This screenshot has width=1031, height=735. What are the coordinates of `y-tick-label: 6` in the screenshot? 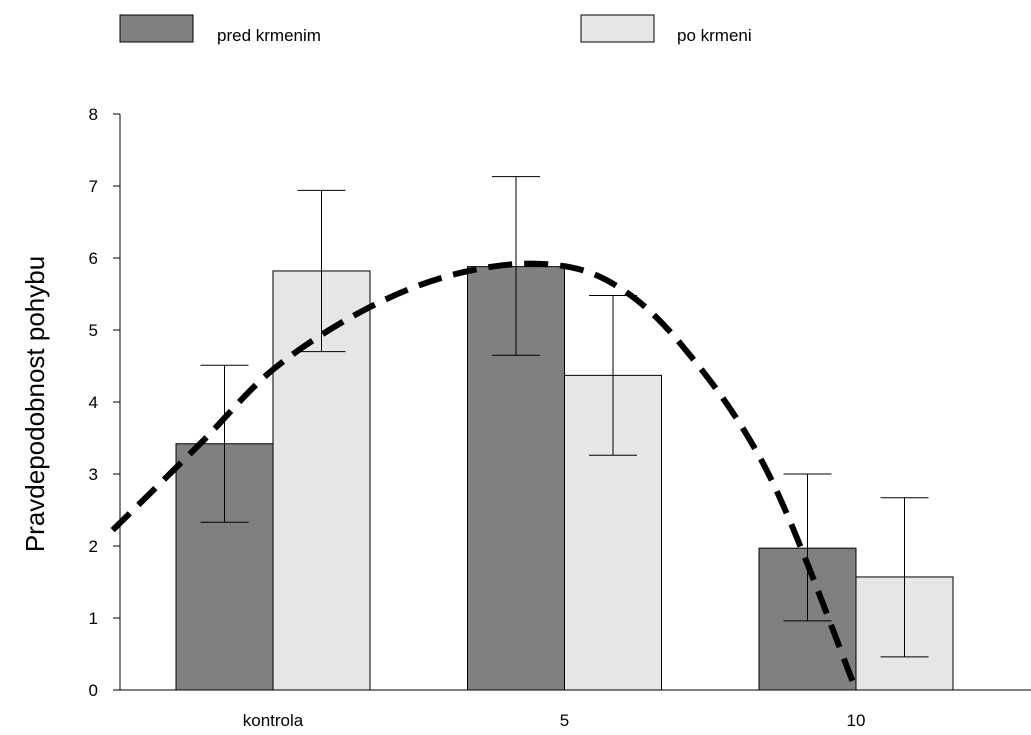 It's located at (93, 258).